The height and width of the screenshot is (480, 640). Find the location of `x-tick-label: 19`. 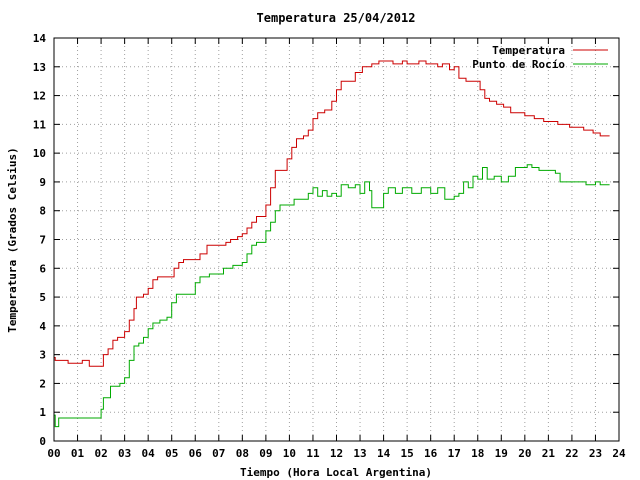

x-tick-label: 19 is located at coordinates (501, 453).